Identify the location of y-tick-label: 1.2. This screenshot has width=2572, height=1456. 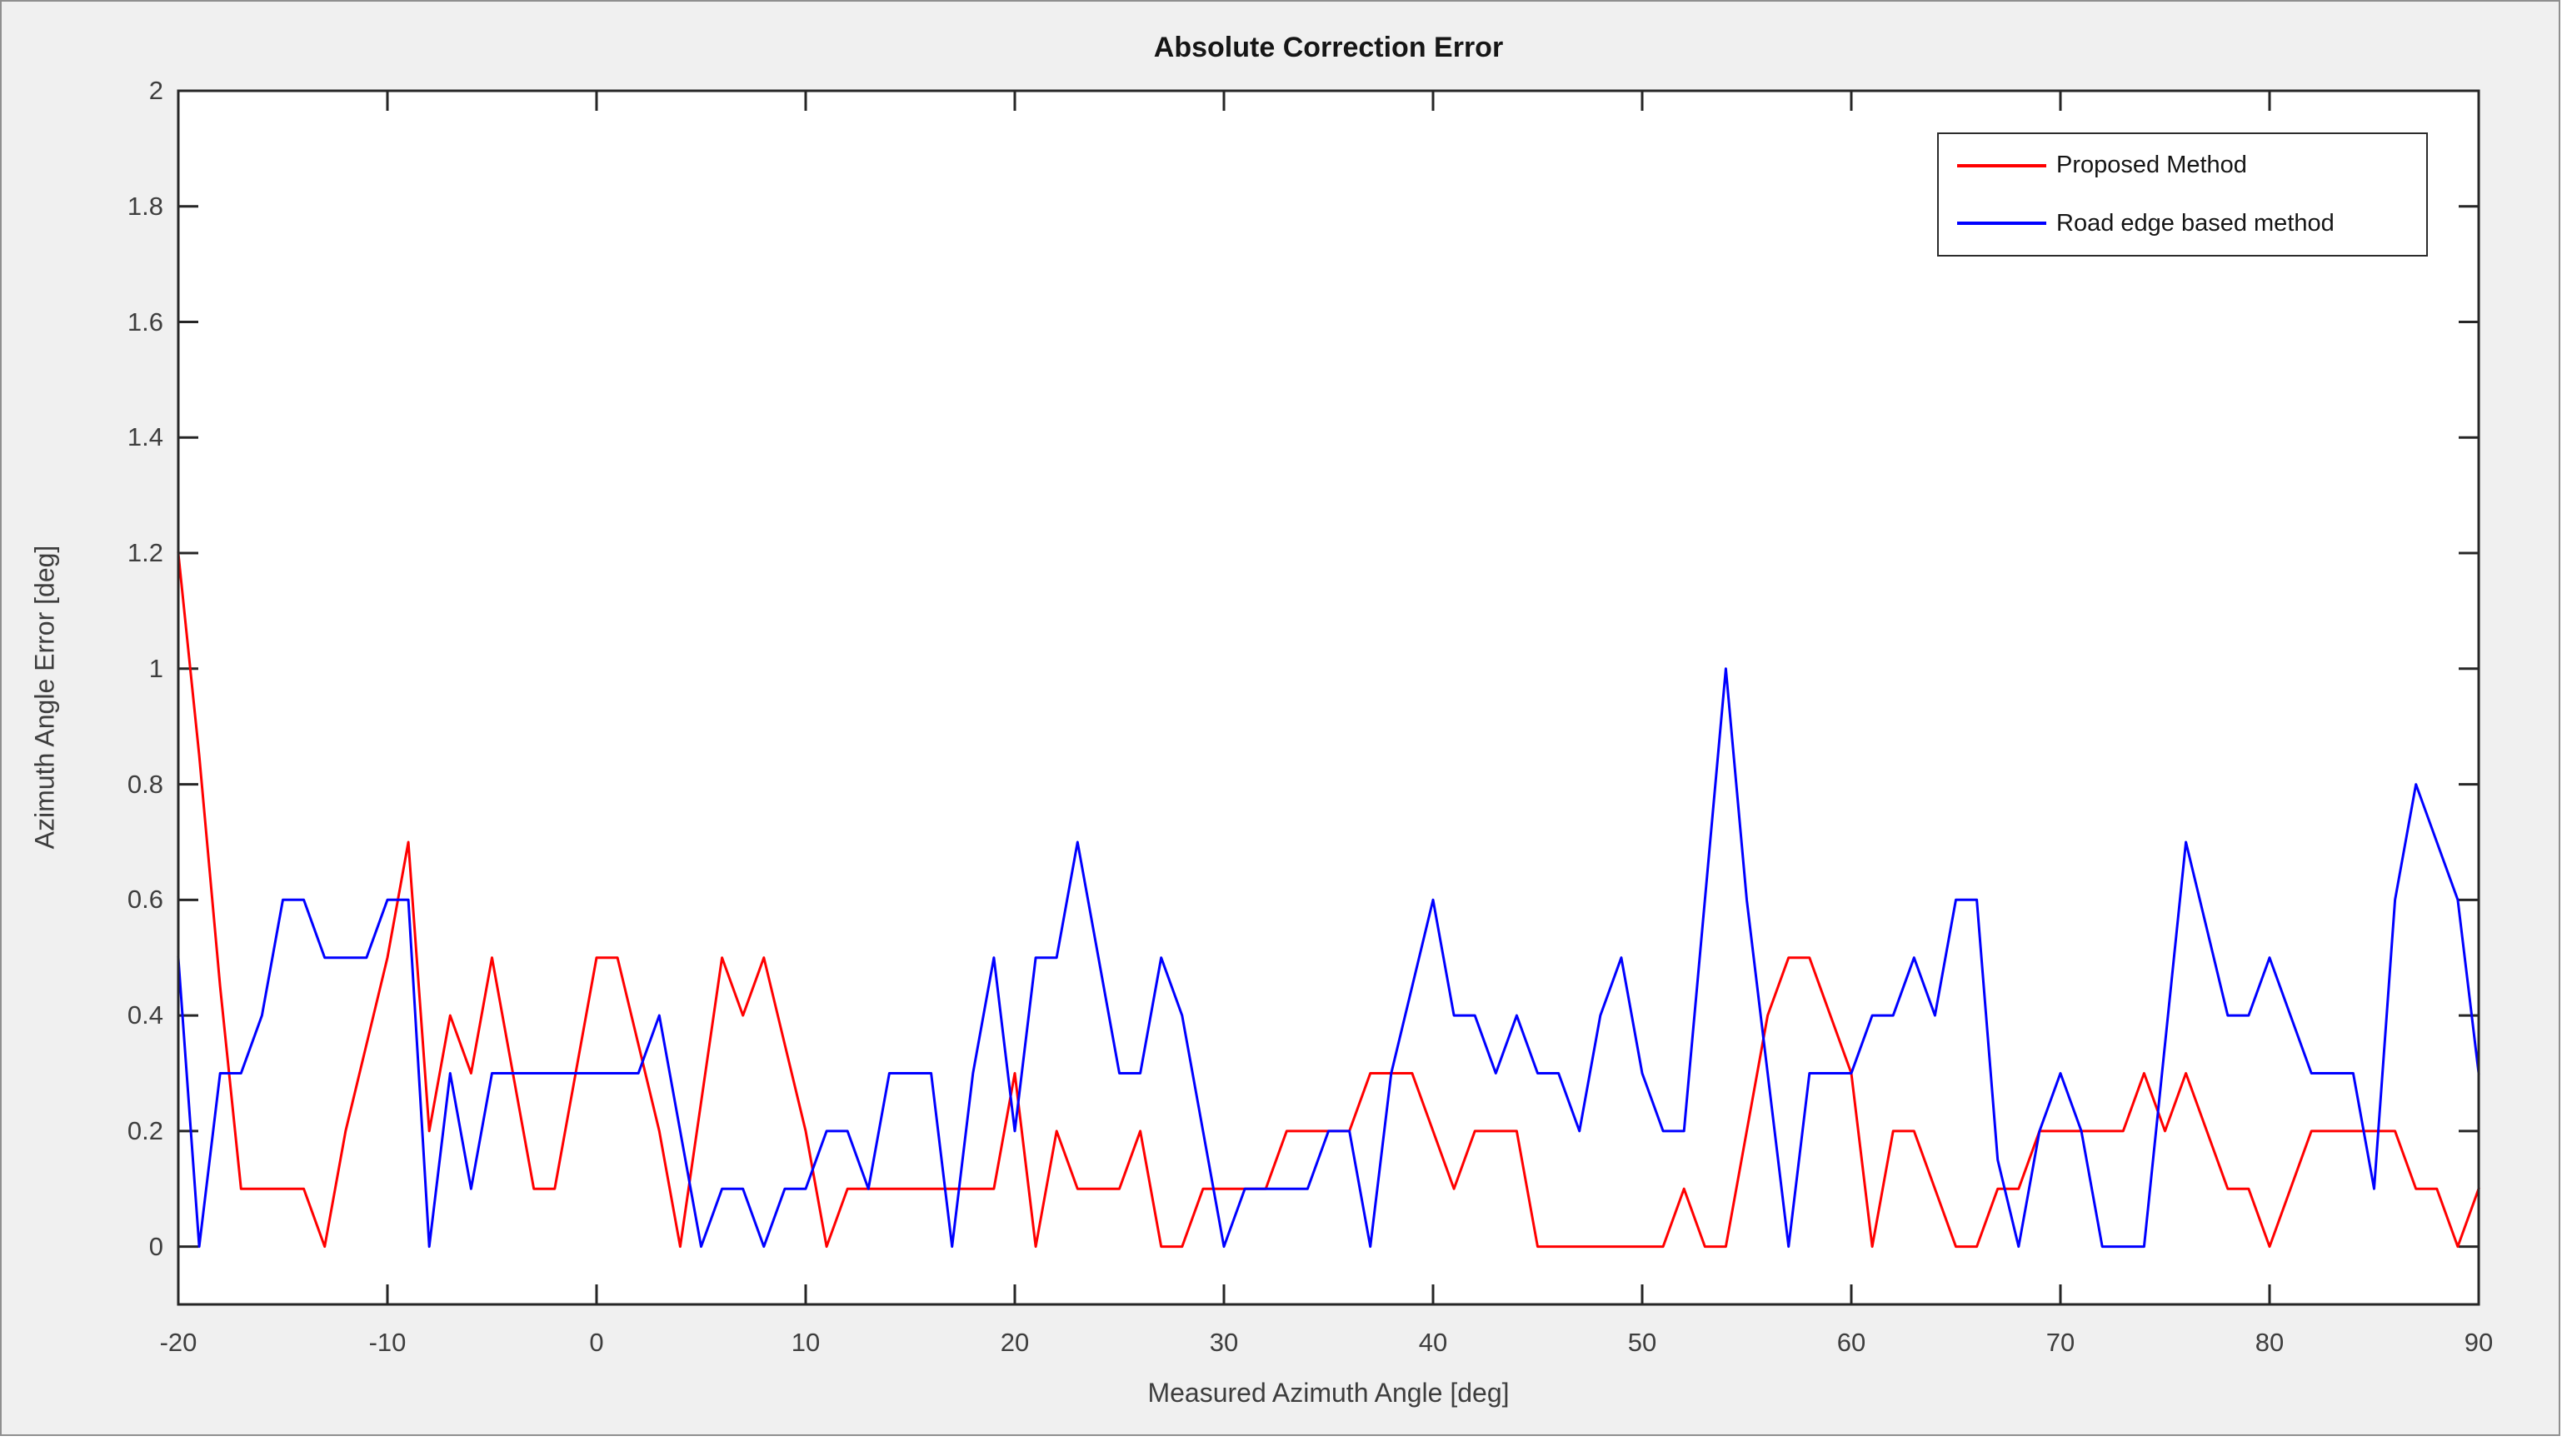
(145, 553).